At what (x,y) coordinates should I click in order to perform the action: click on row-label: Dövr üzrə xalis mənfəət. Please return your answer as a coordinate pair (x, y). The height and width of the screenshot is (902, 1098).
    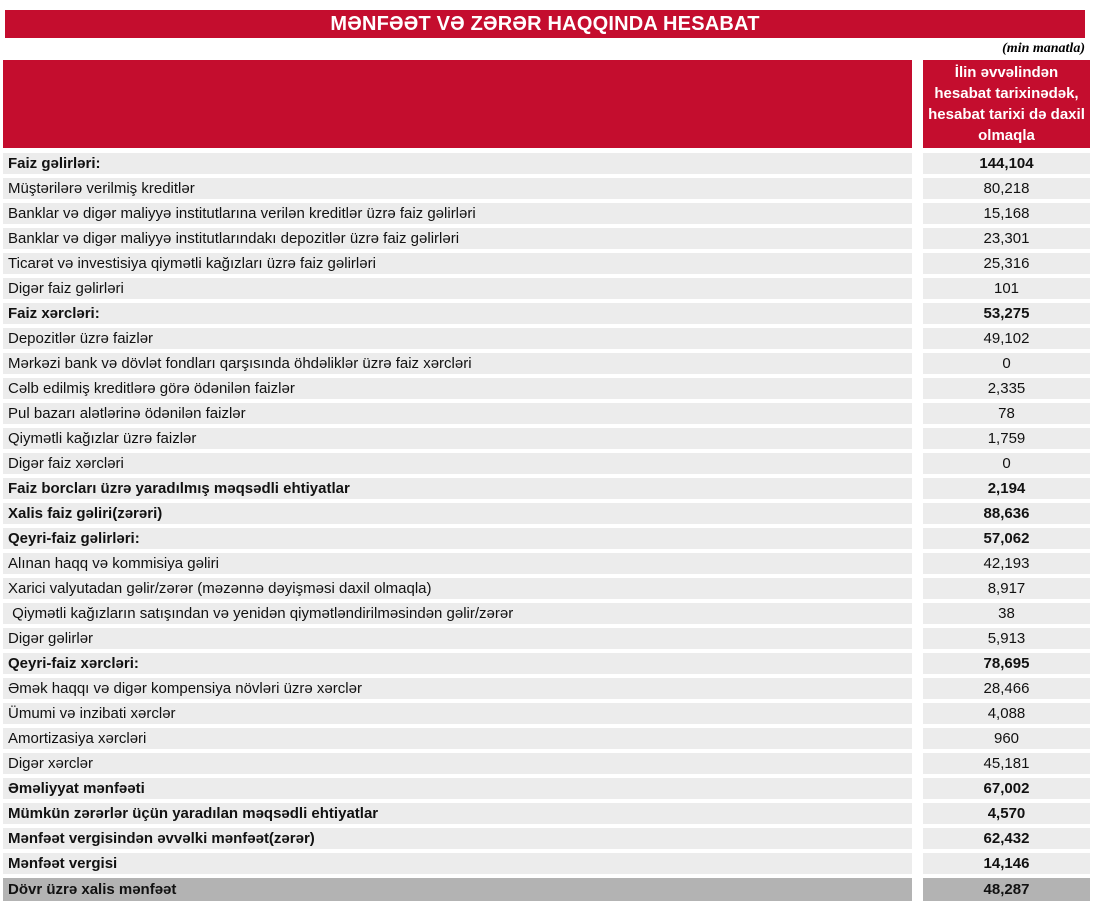
    Looking at the image, I should click on (457, 889).